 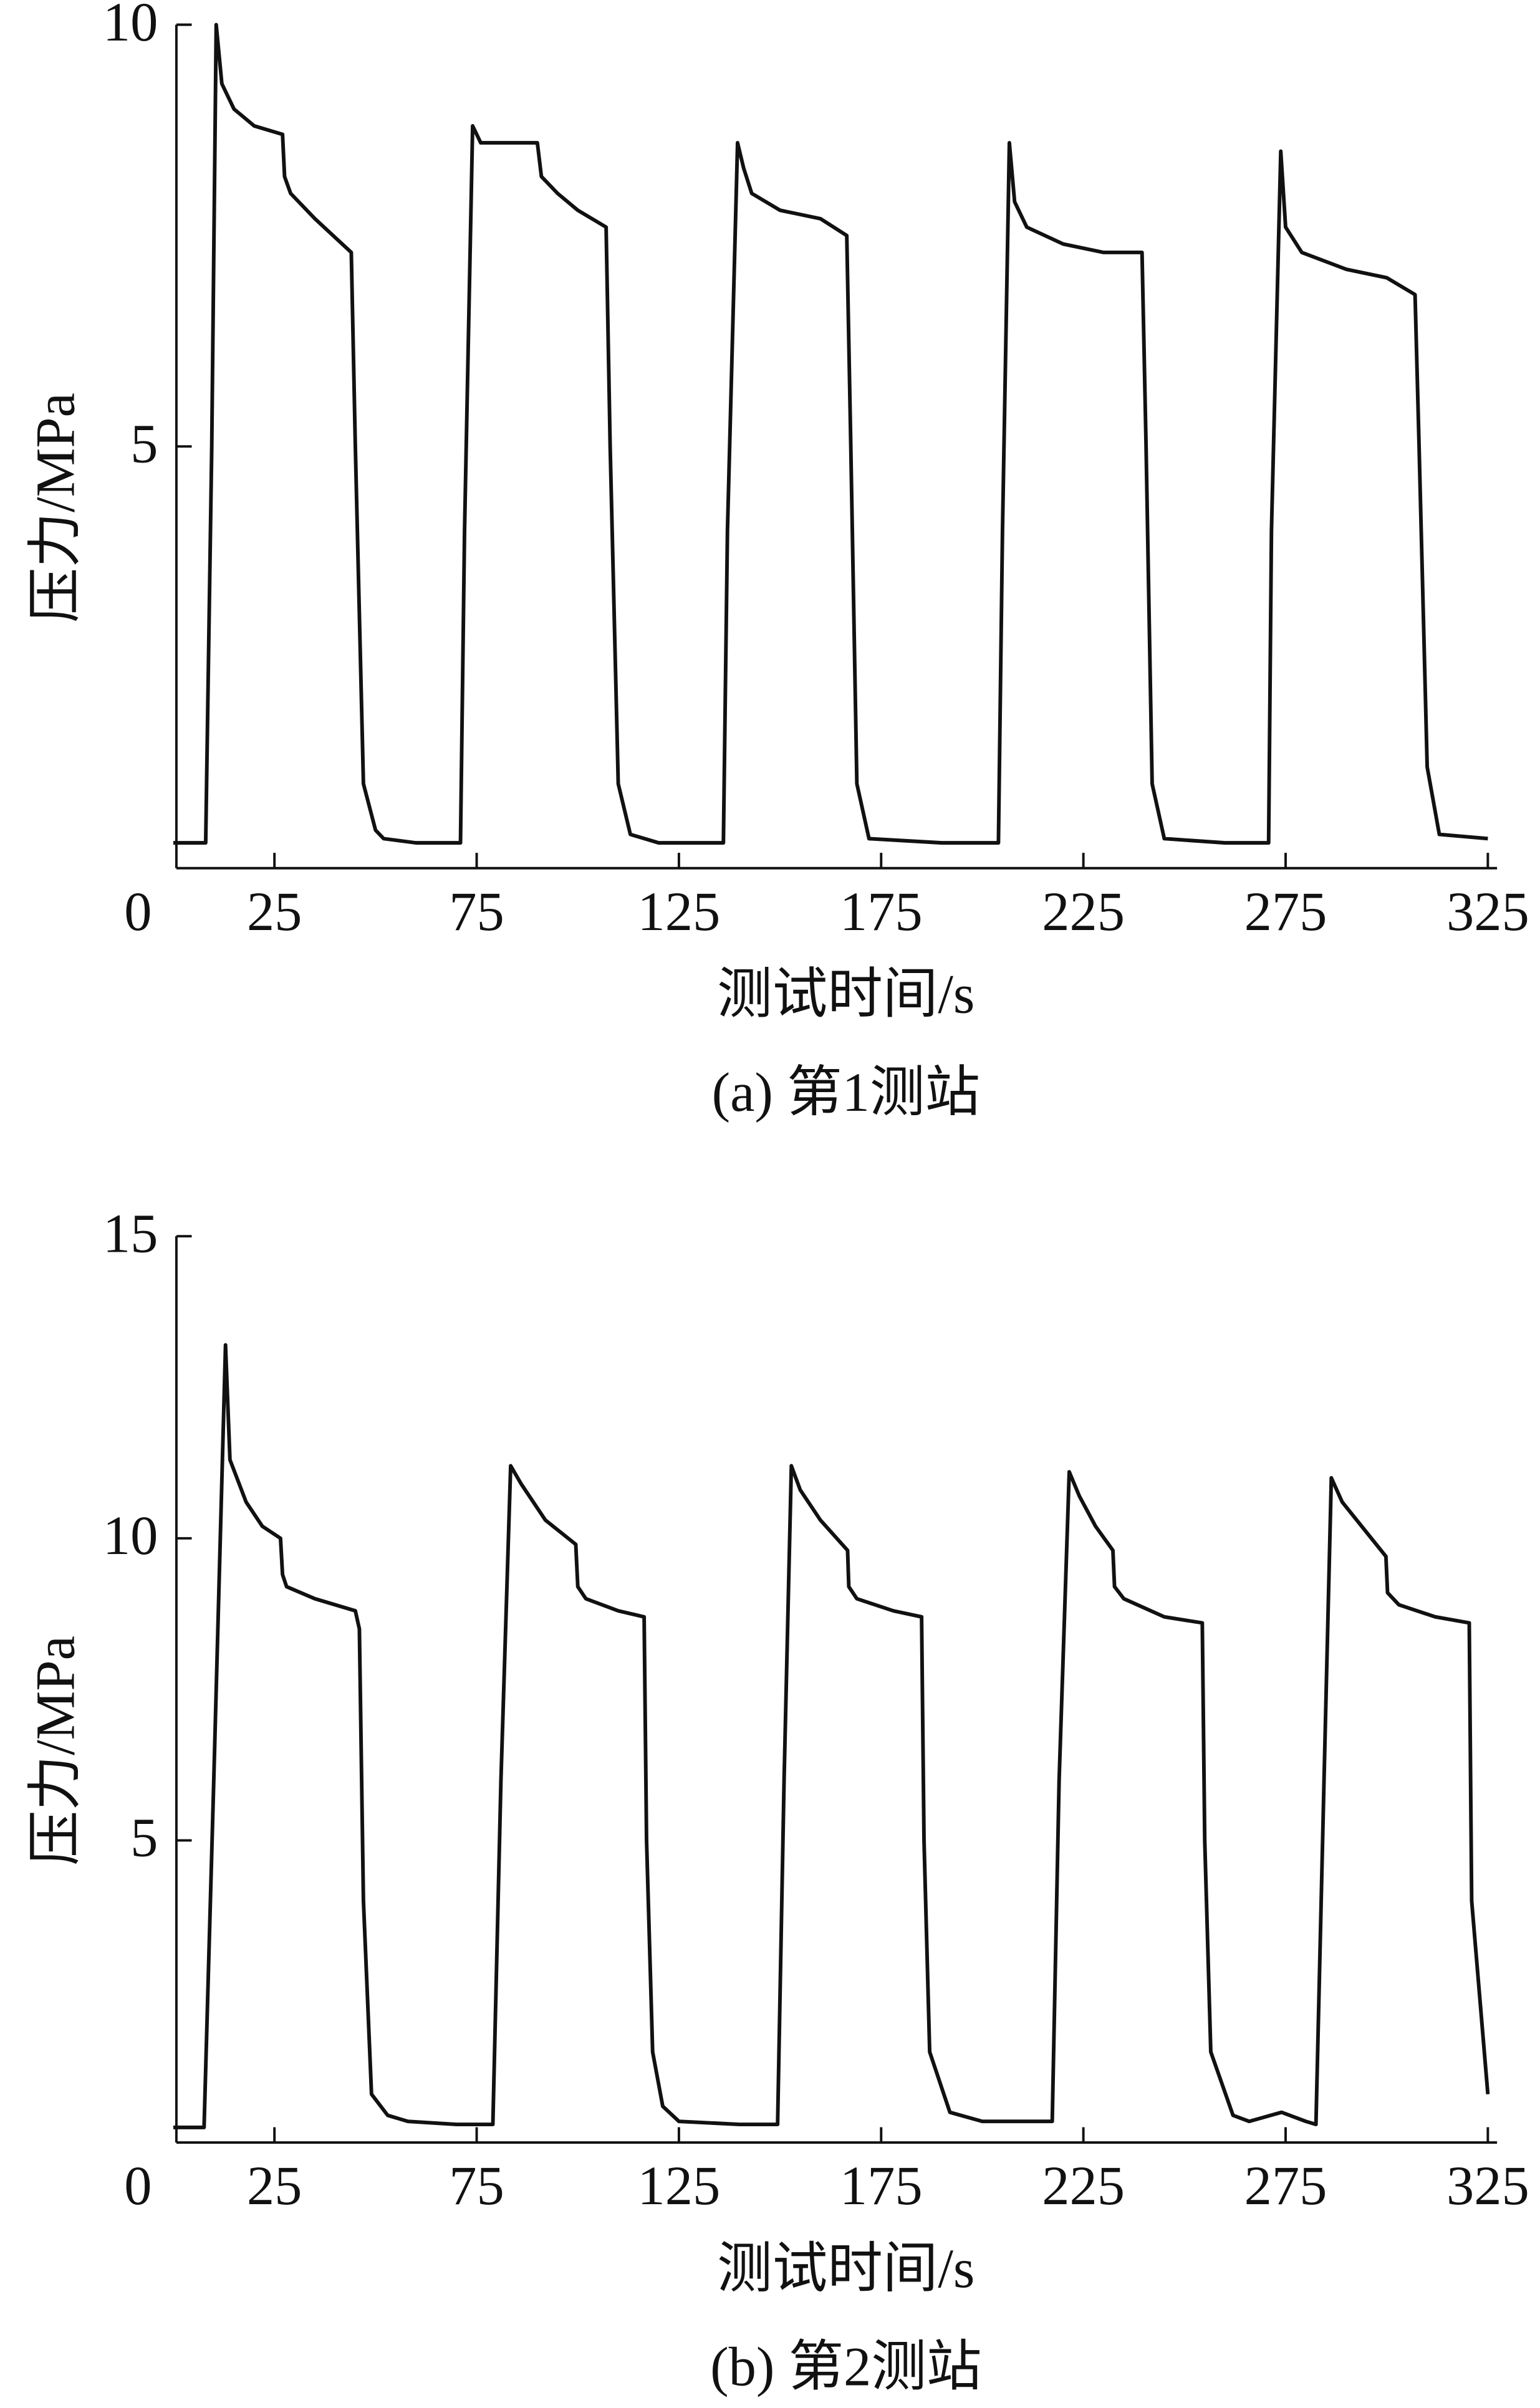 I want to click on y-tick-label: 15, so click(x=130, y=1233).